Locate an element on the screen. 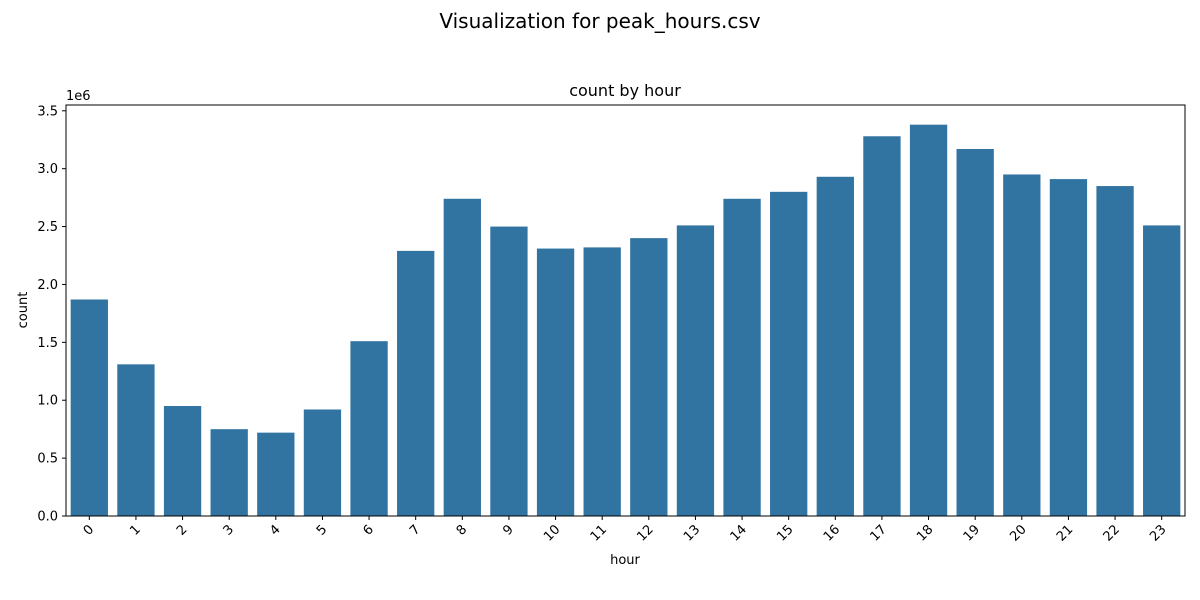 Image resolution: width=1200 pixels, height=600 pixels. x-tick-label: 17 is located at coordinates (878, 533).